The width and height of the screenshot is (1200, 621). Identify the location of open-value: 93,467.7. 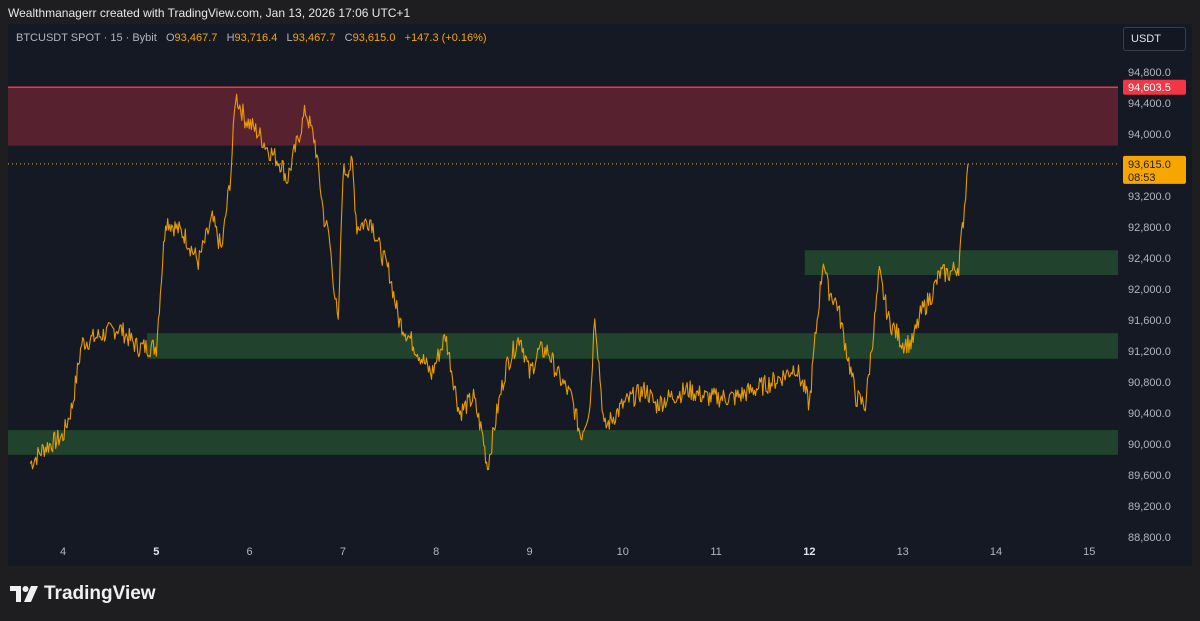
(196, 38).